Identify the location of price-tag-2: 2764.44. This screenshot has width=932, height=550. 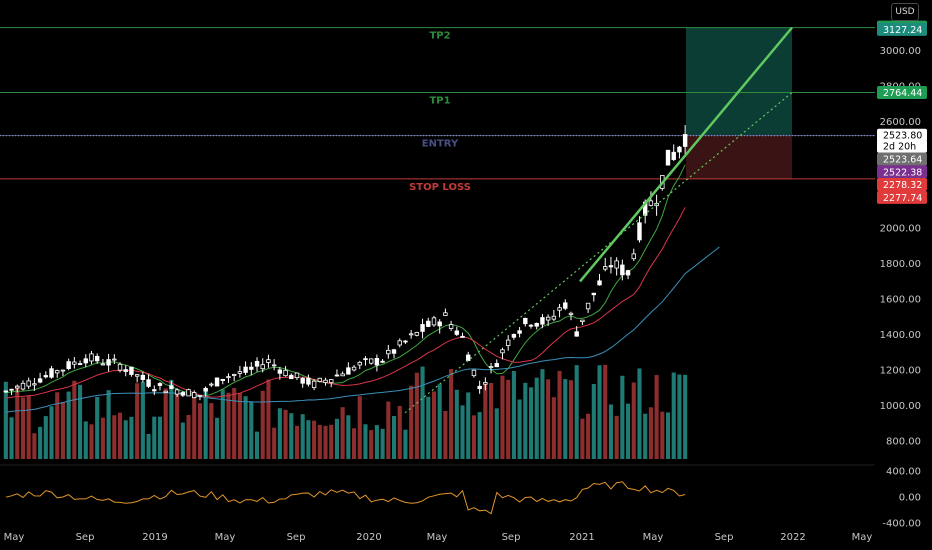
(902, 93).